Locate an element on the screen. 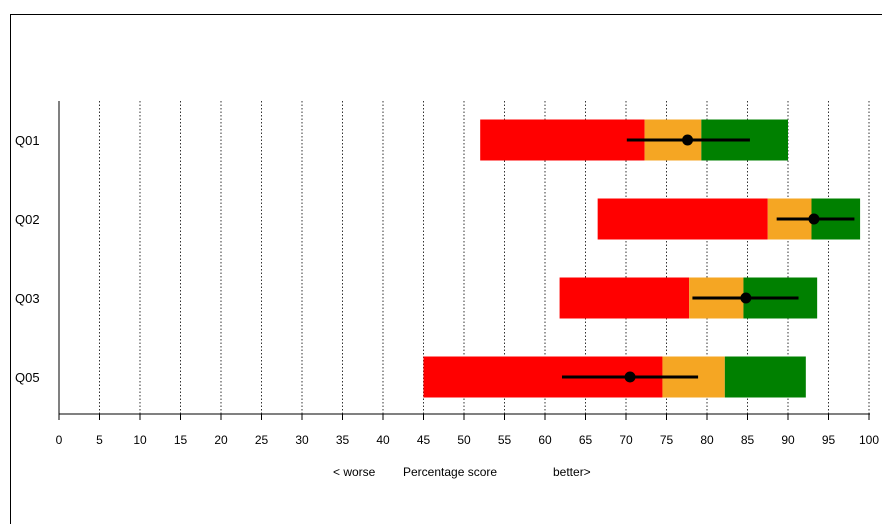 The width and height of the screenshot is (882, 524). x-tick-label: 60 is located at coordinates (545, 440).